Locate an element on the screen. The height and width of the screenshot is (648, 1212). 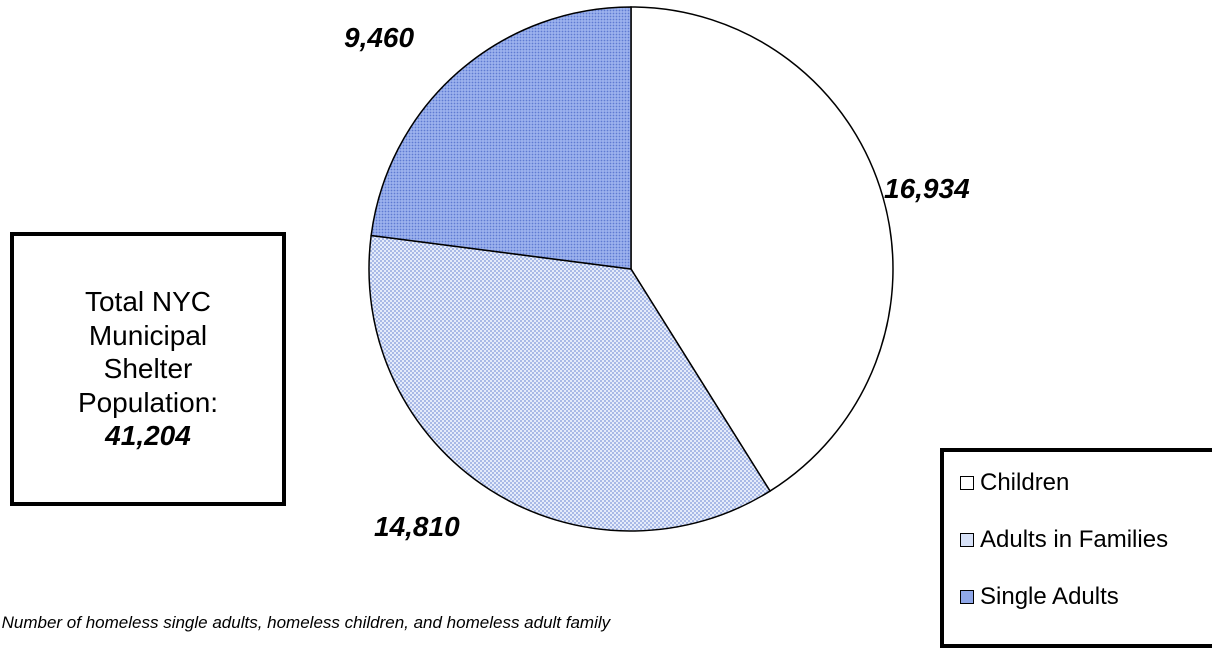
data-label-single-adults: 9,460 is located at coordinates (379, 37).